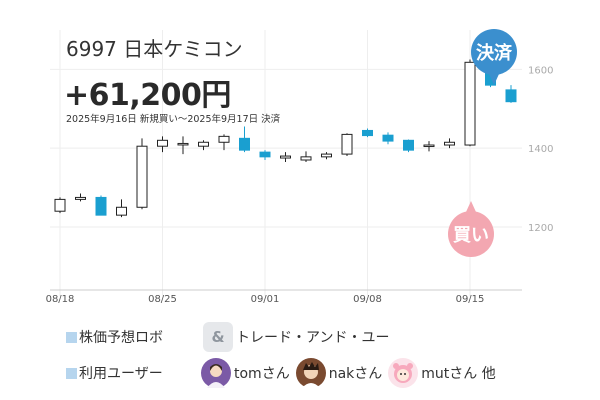  I want to click on y-tick-label: 1200, so click(540, 228).